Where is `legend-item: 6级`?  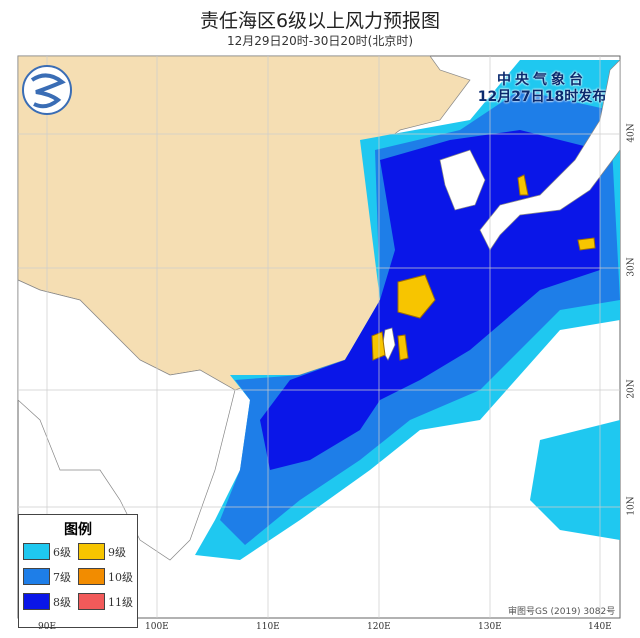 legend-item: 6级 is located at coordinates (47, 551).